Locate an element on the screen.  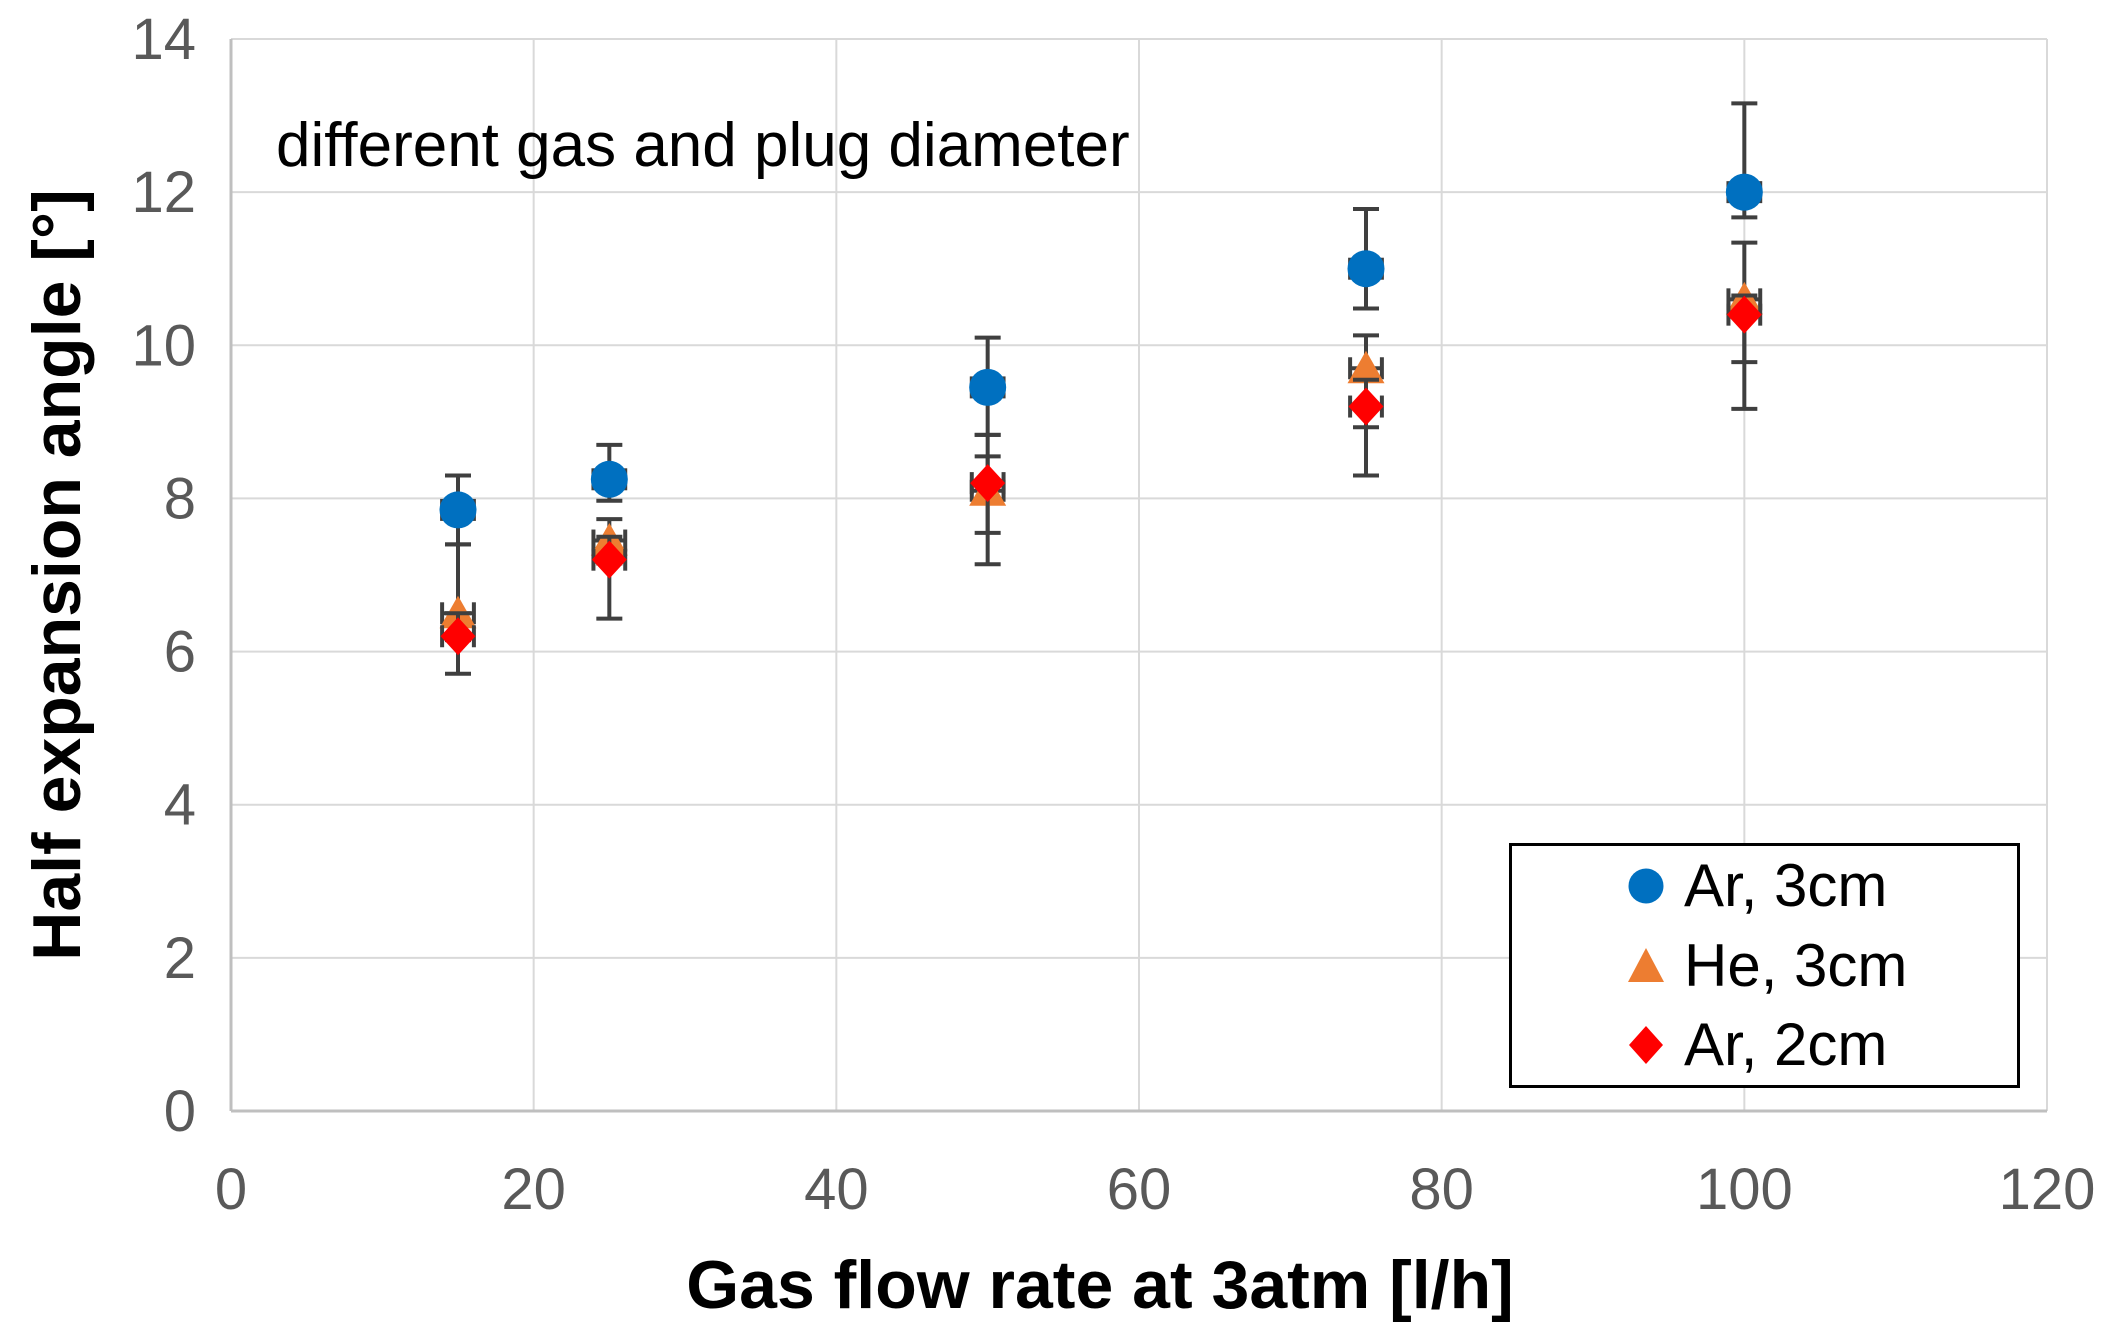
x-tick-label: 20 is located at coordinates (533, 1189).